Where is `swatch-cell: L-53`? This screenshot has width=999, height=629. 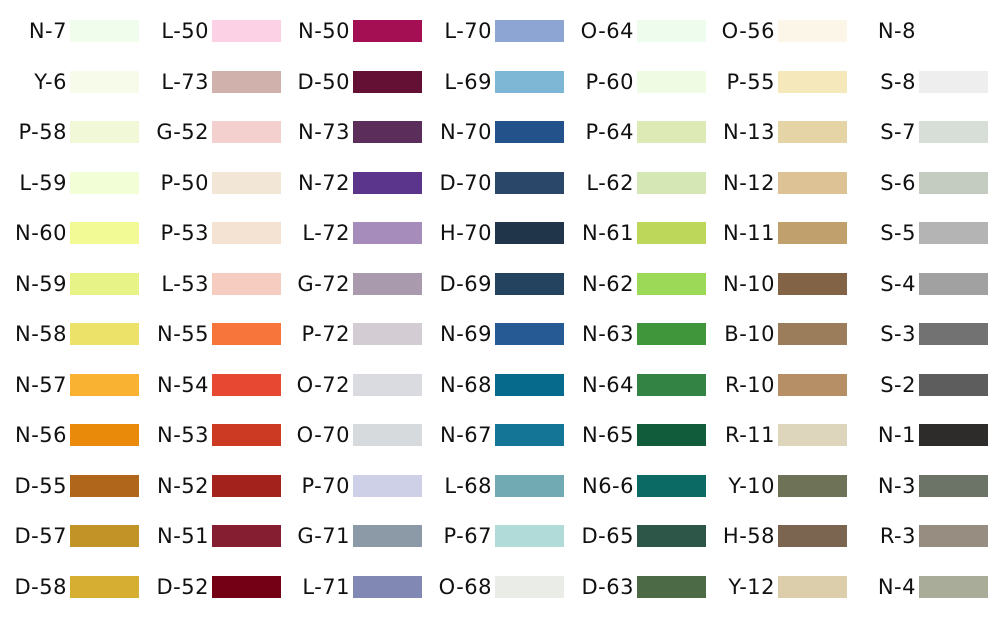
swatch-cell: L-53 is located at coordinates (140, 284).